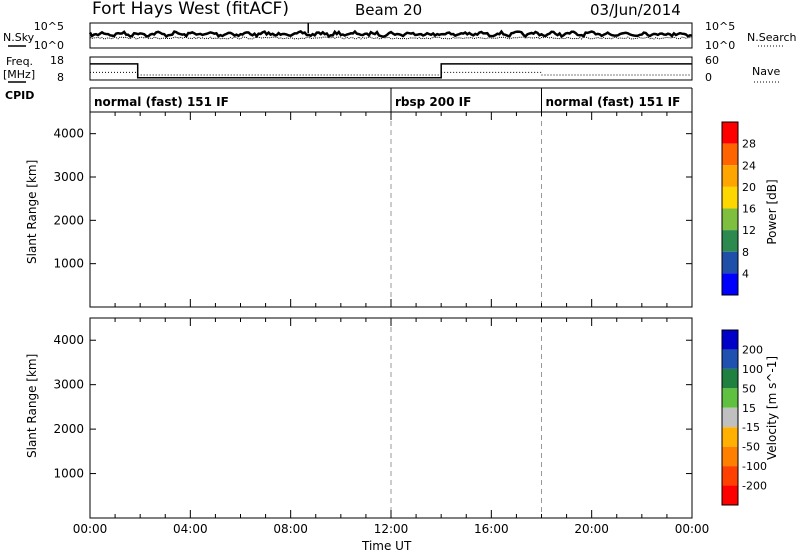 The image size is (800, 554). Describe the element at coordinates (390, 38) in the screenshot. I see `nsearch-series` at that location.